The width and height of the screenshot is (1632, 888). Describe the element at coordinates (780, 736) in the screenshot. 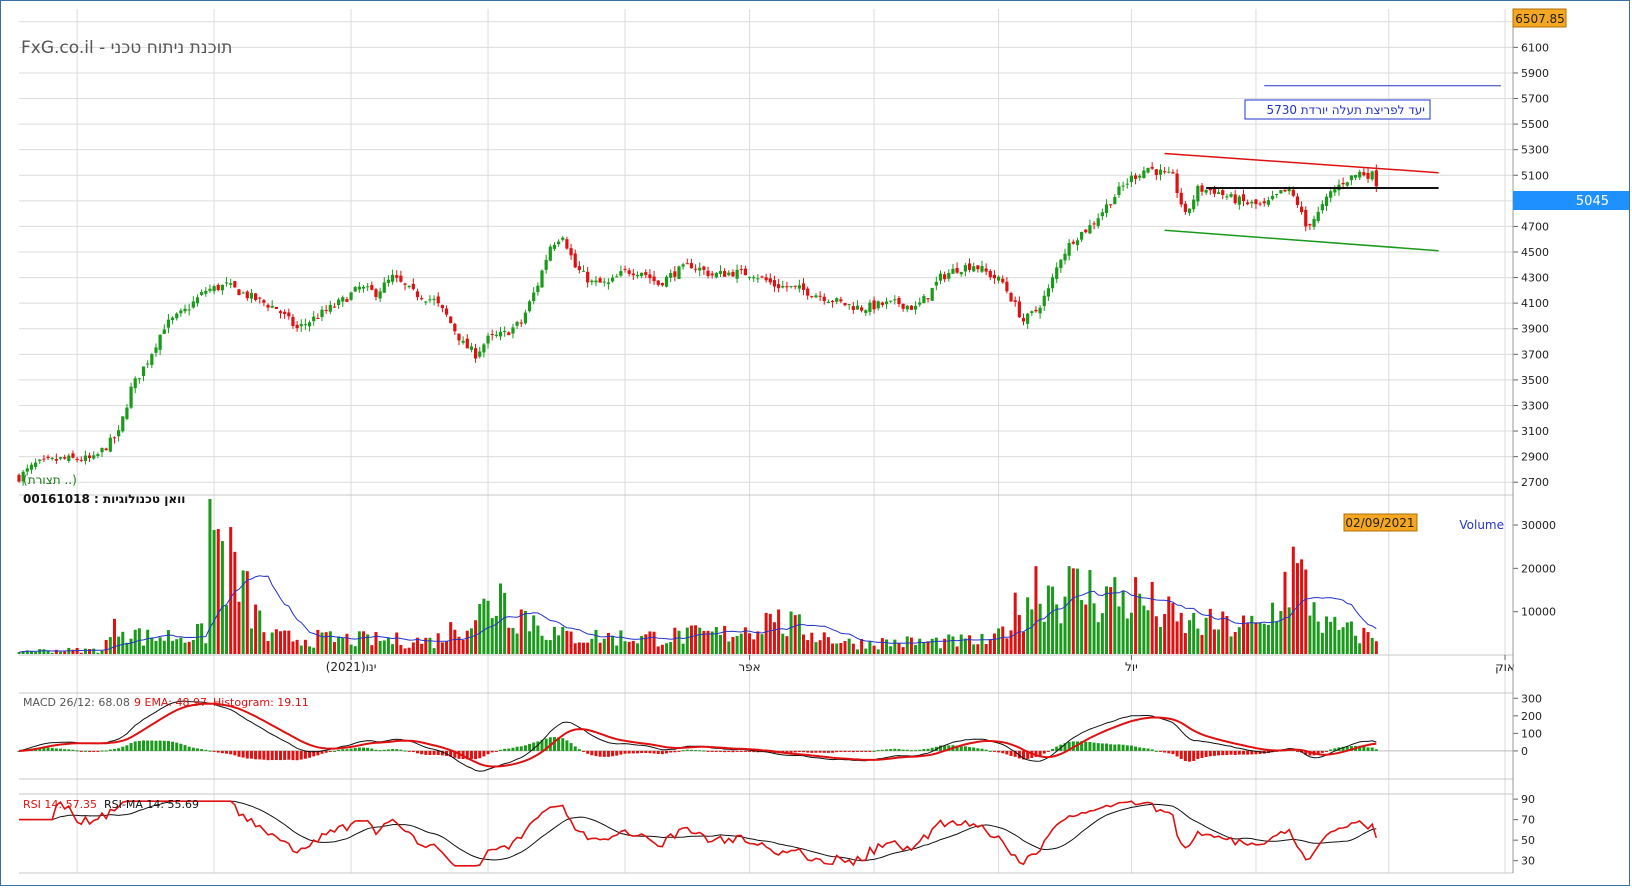

I see `macd-panel: 300 200 100 0` at that location.